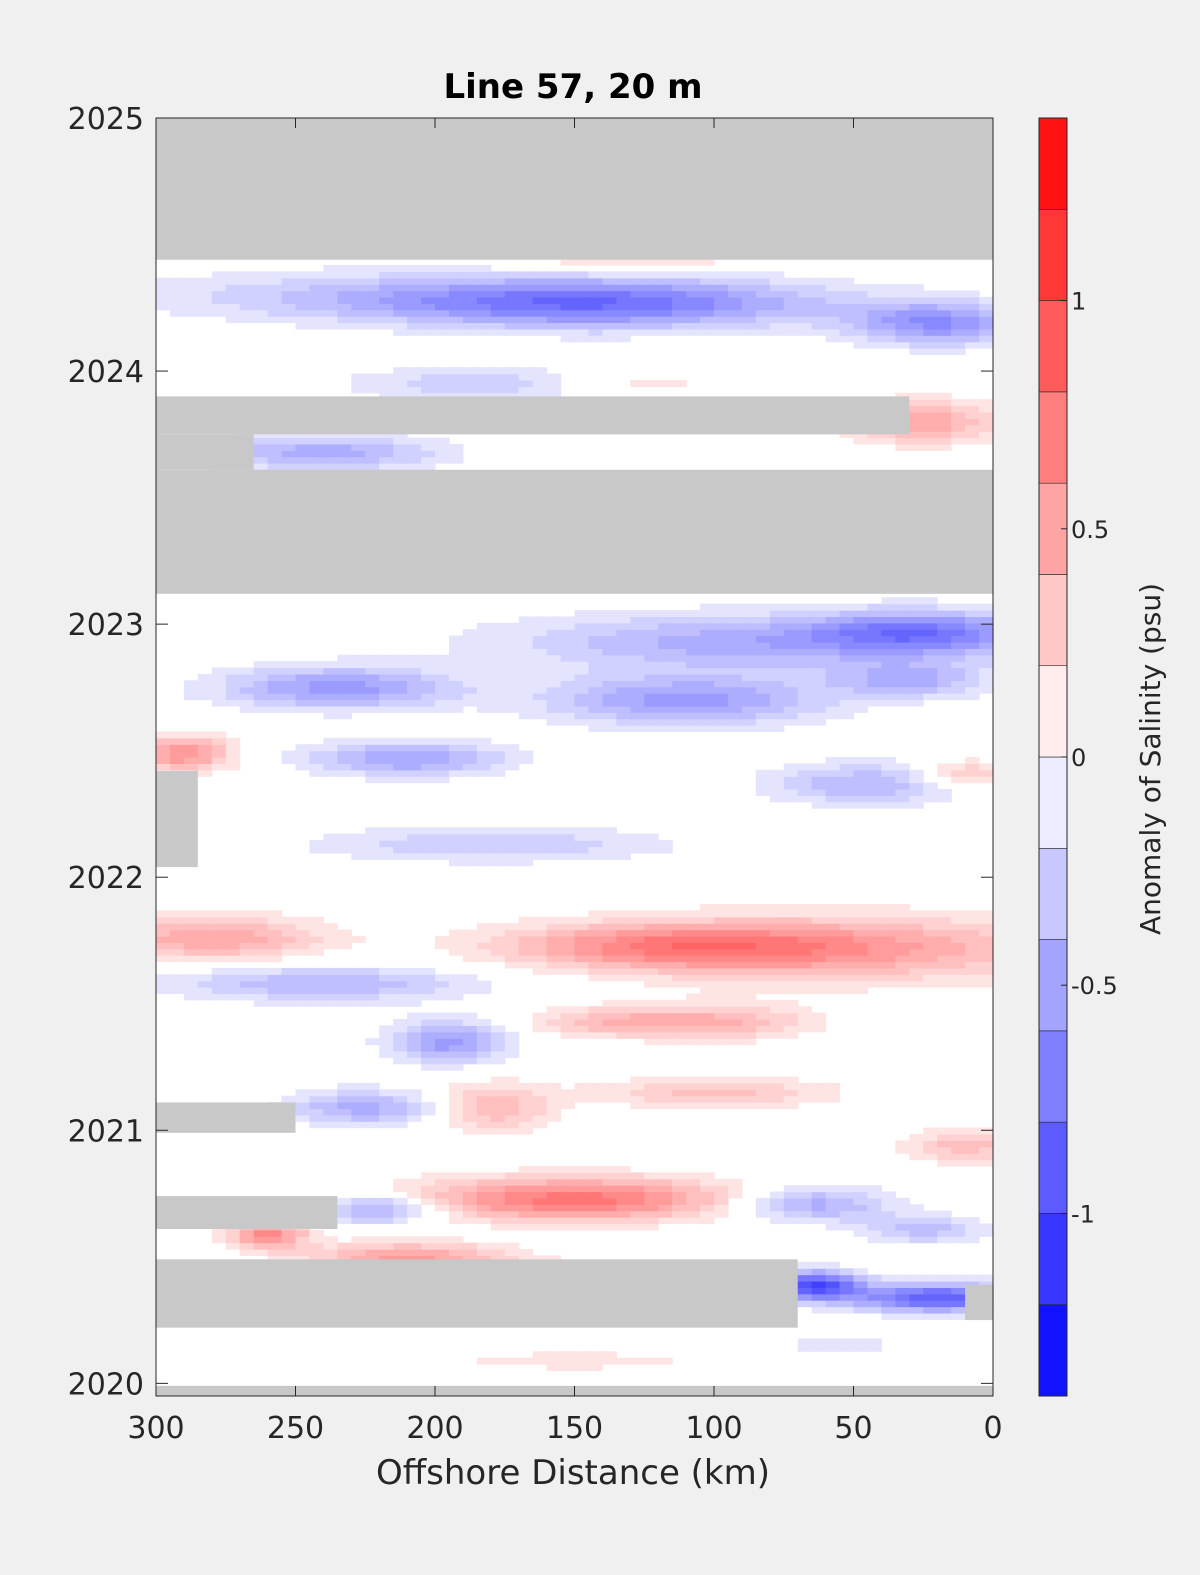  What do you see at coordinates (434, 1428) in the screenshot?
I see `x-tick-label: 200` at bounding box center [434, 1428].